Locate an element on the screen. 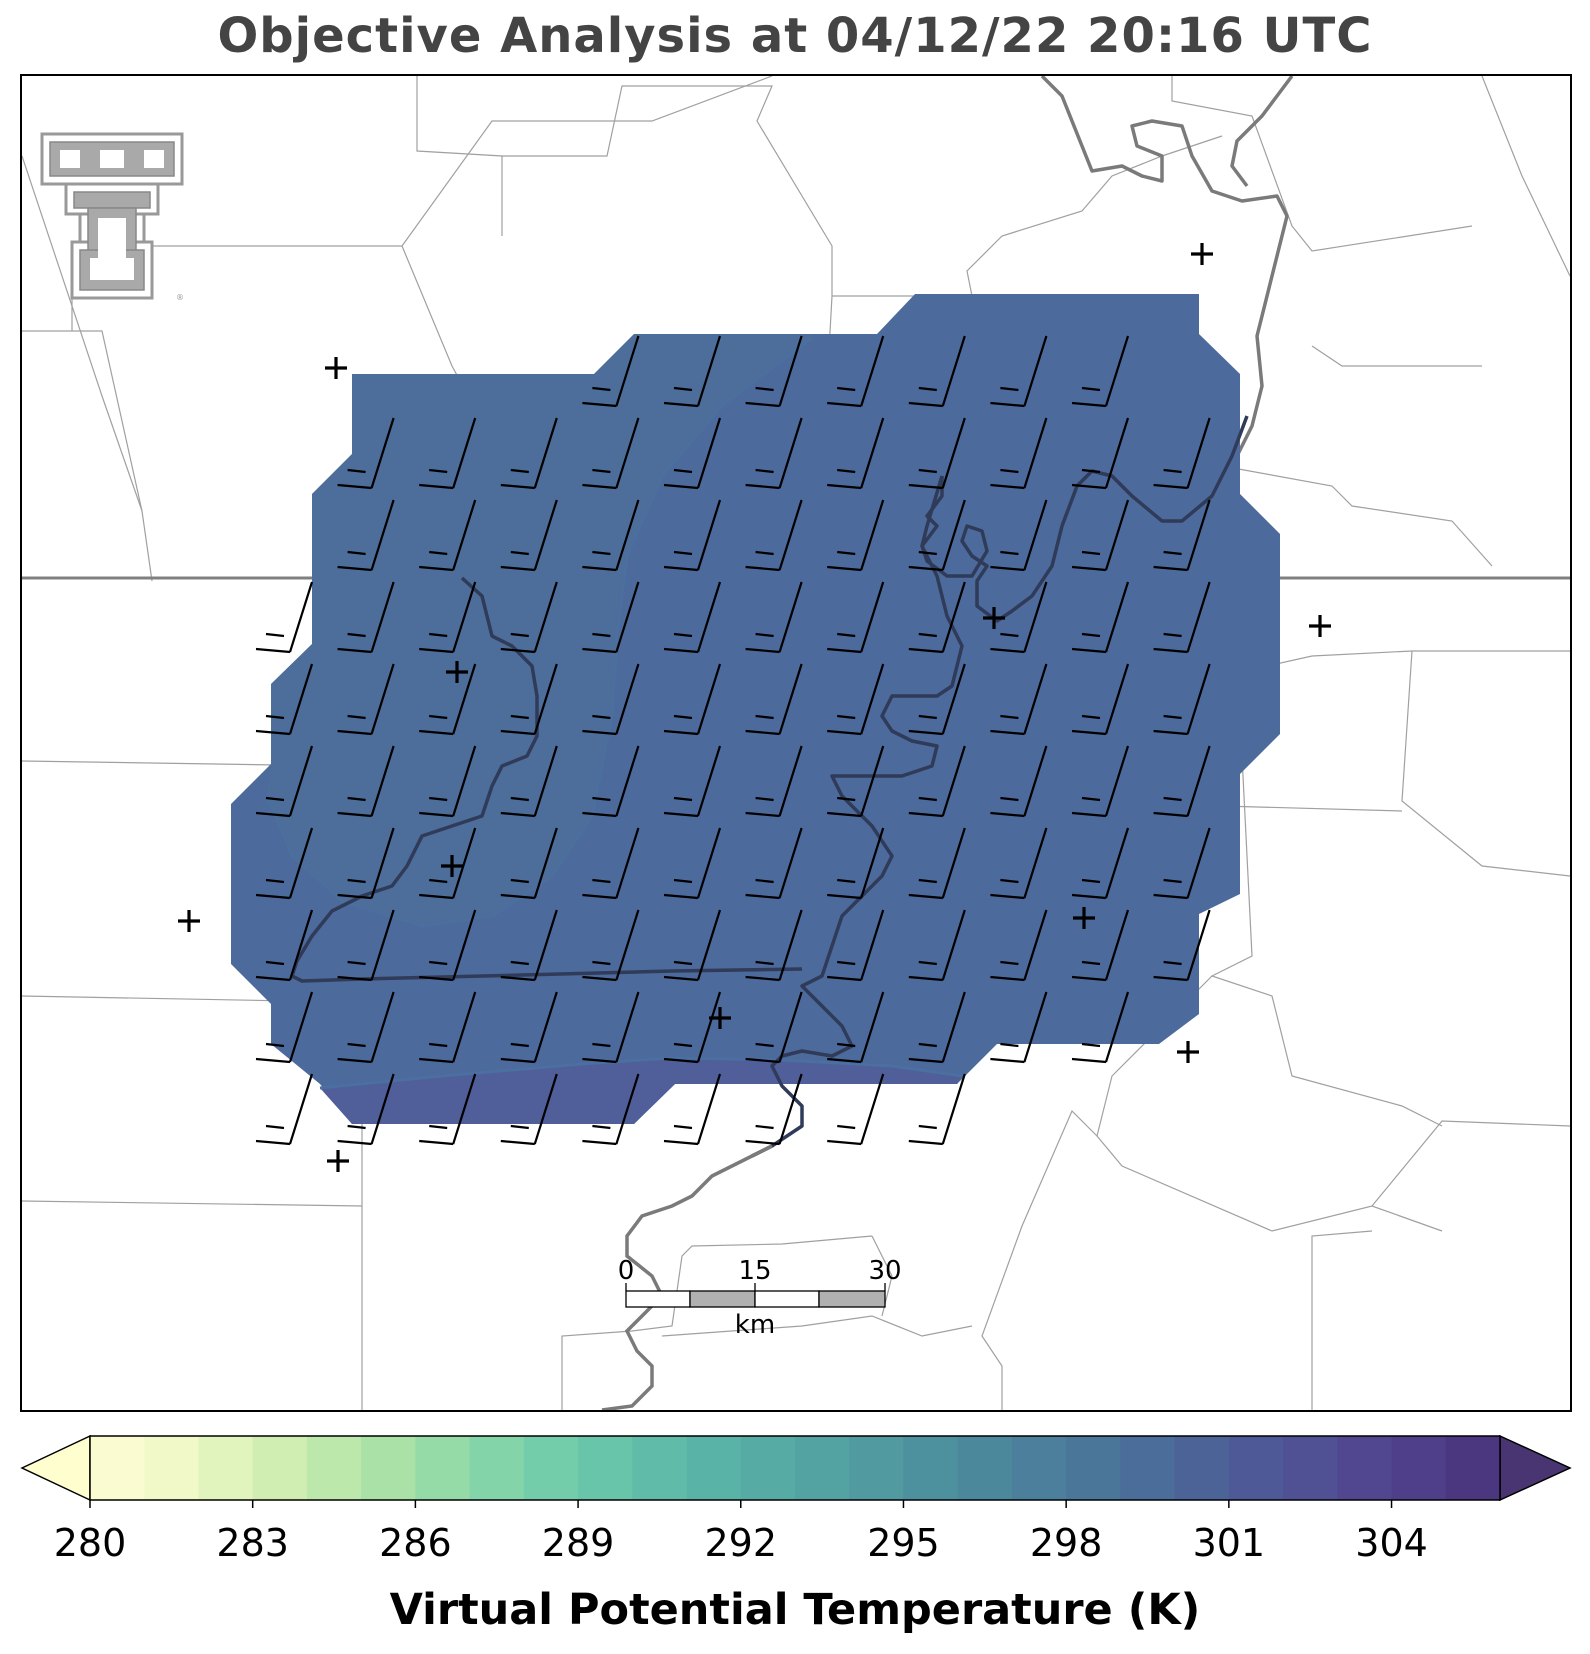 Image resolution: width=1590 pixels, height=1654 pixels. colorbar-label: Virtual Potential Temperature (K) is located at coordinates (795, 1610).